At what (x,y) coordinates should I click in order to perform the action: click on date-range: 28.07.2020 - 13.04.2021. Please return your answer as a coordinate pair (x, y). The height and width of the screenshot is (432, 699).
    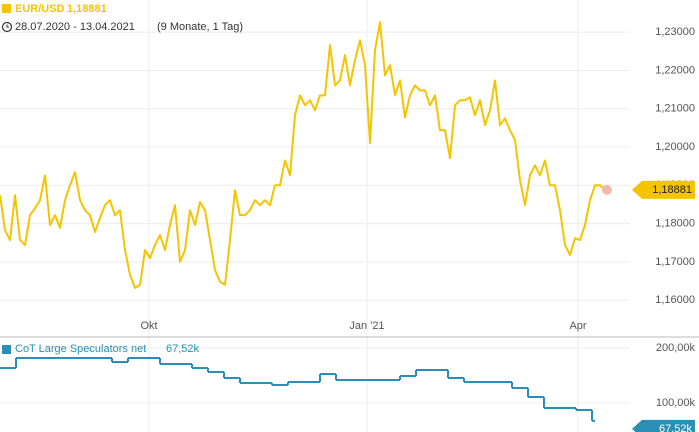
    Looking at the image, I should click on (75, 27).